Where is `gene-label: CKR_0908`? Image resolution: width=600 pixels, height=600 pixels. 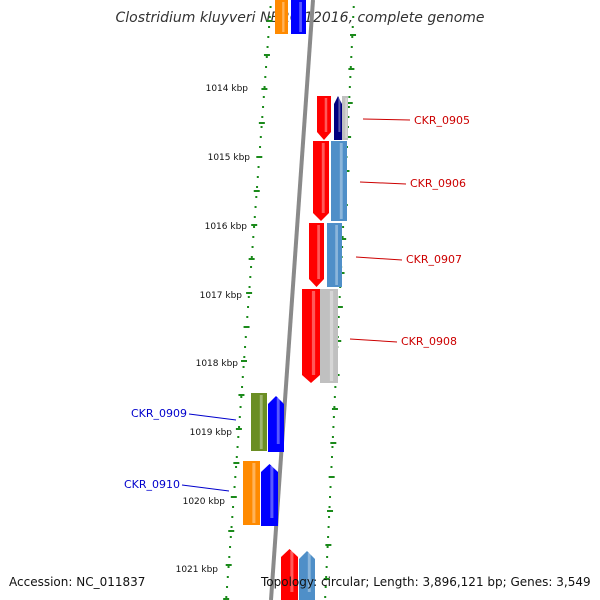
gene-label: CKR_0908 is located at coordinates (429, 341).